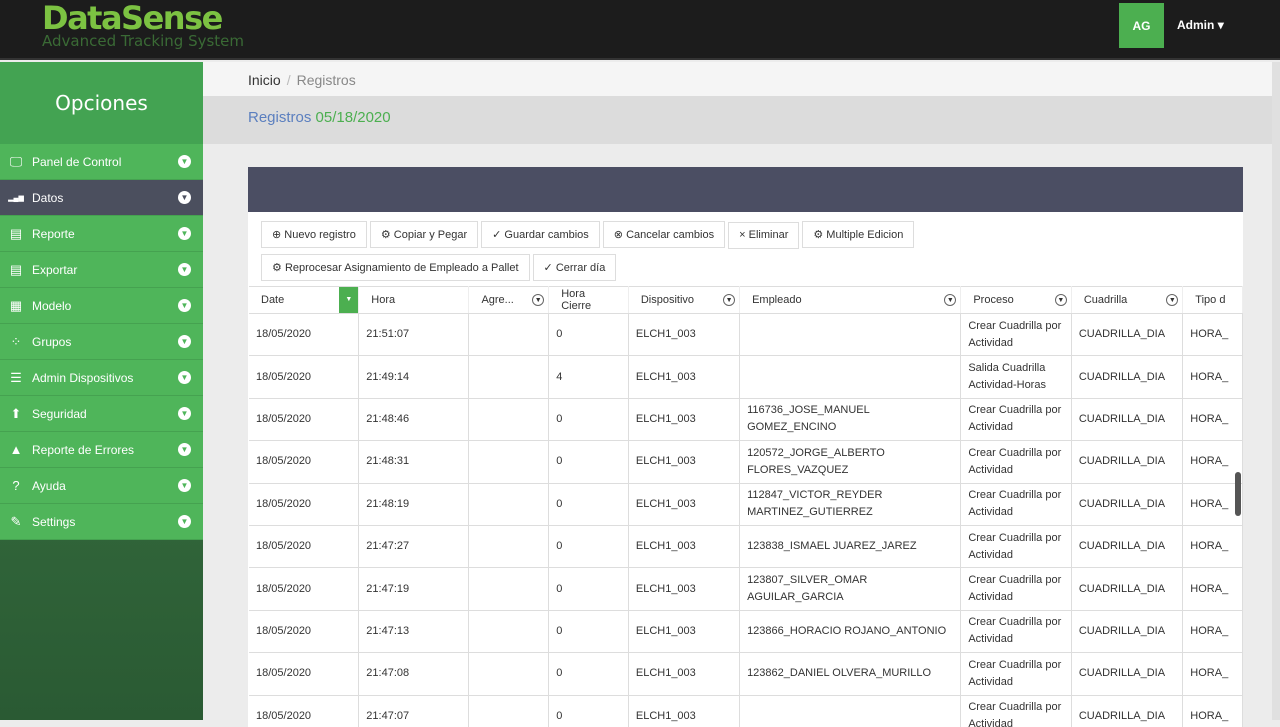 The image size is (1280, 727). I want to click on column-header: Cuadrilla ▼, so click(1127, 300).